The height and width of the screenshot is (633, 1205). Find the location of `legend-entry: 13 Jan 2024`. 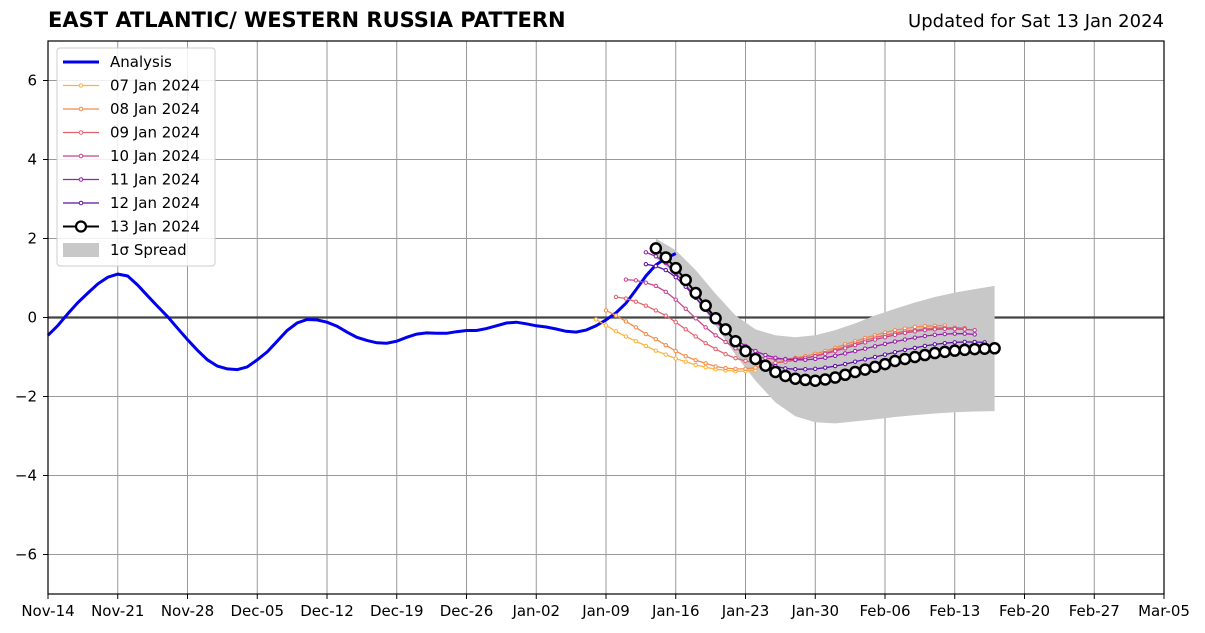

legend-entry: 13 Jan 2024 is located at coordinates (131, 227).